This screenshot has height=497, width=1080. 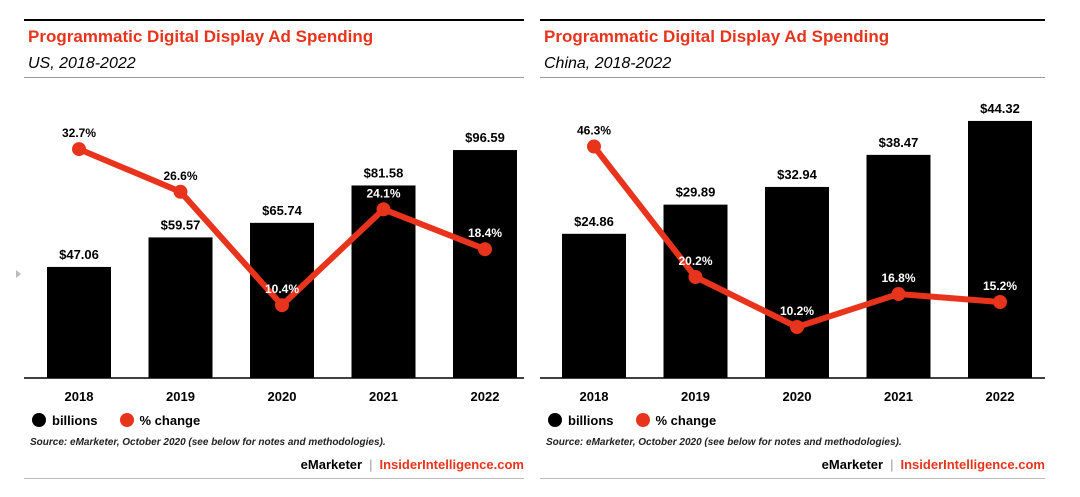 I want to click on percent-change-label-2018: 32.7%, so click(x=79, y=133).